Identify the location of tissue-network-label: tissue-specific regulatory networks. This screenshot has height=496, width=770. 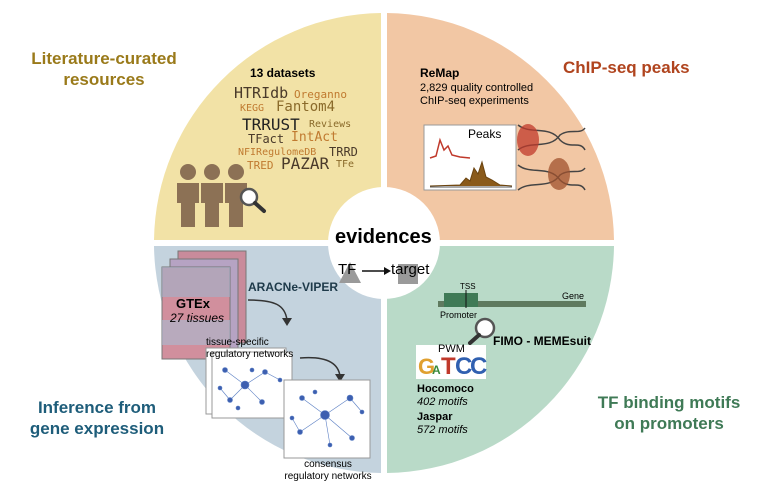
(249, 349).